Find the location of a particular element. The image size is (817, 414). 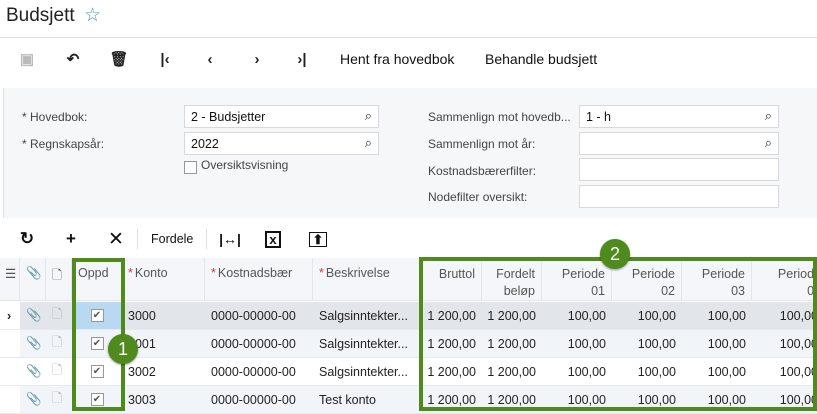

trash-icon: 🗑 is located at coordinates (119, 59).